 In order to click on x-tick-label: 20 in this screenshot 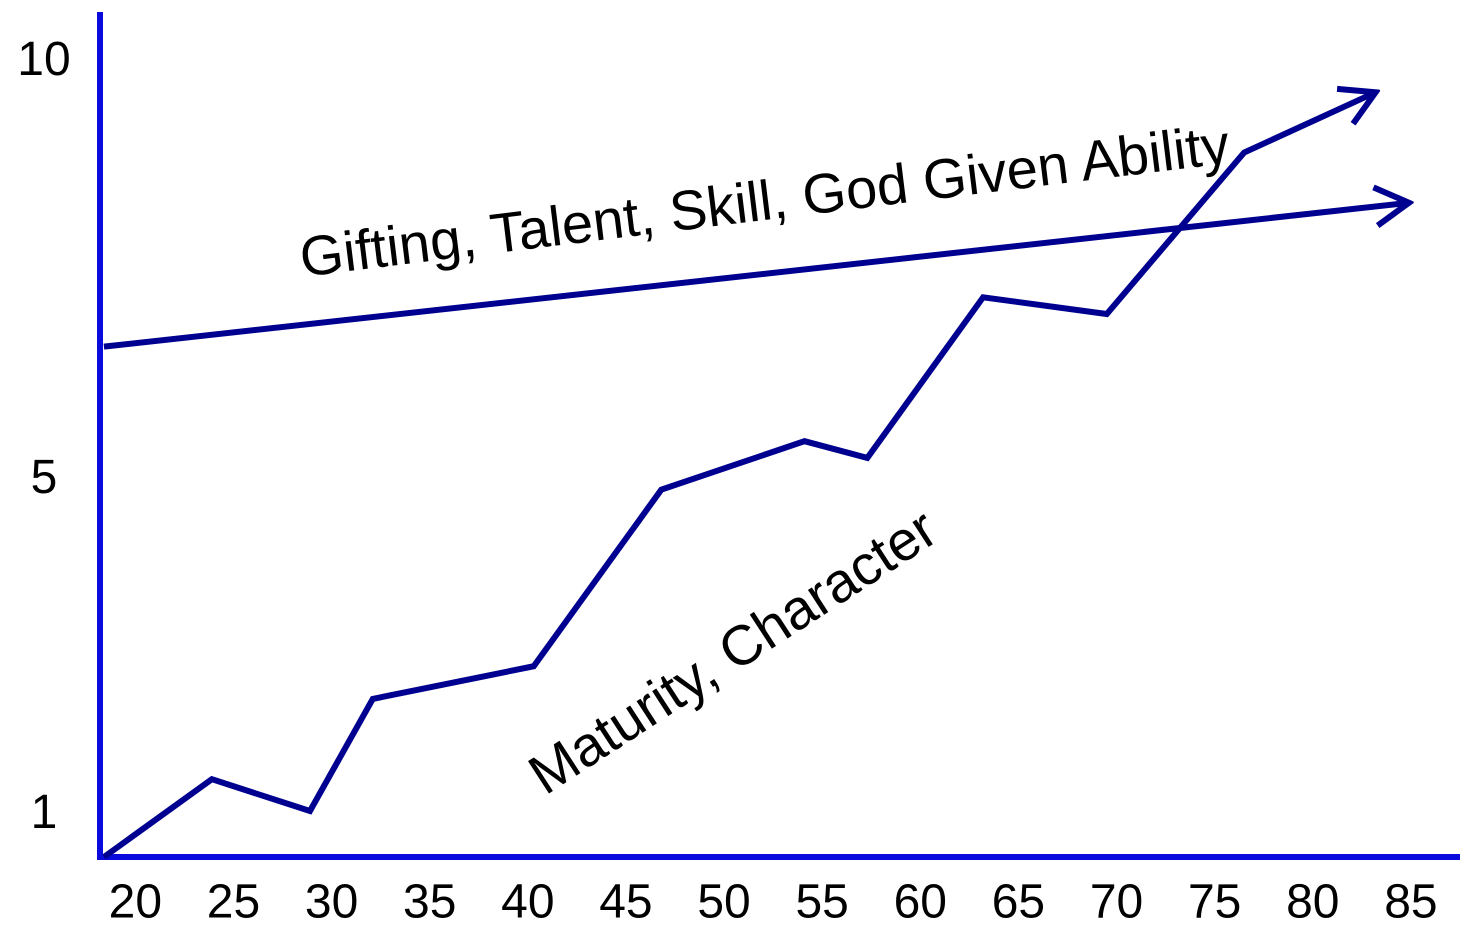, I will do `click(135, 902)`.